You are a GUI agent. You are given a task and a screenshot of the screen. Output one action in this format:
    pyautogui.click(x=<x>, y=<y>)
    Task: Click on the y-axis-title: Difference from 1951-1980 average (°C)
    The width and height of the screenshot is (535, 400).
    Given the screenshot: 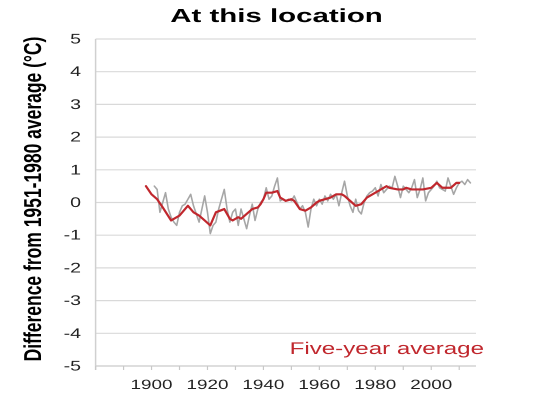 What is the action you would take?
    pyautogui.click(x=33, y=199)
    